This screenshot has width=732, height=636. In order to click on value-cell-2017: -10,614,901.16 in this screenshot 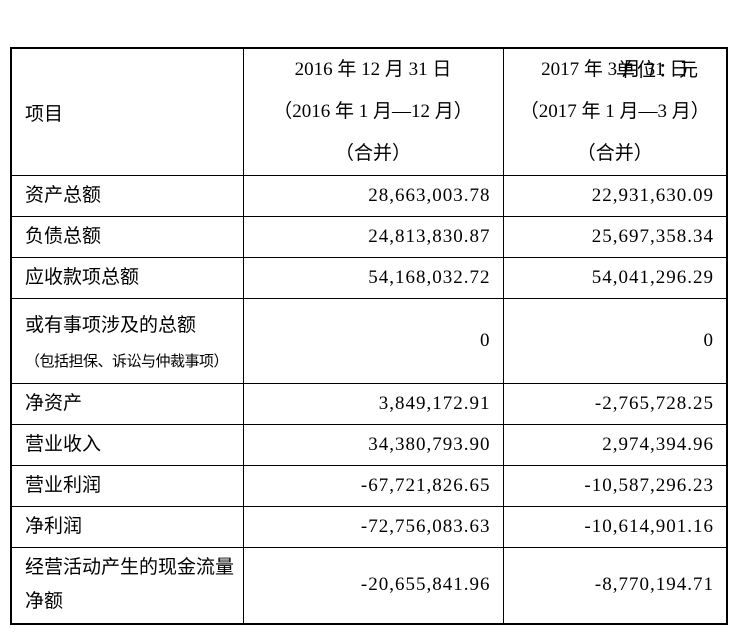, I will do `click(615, 527)`.